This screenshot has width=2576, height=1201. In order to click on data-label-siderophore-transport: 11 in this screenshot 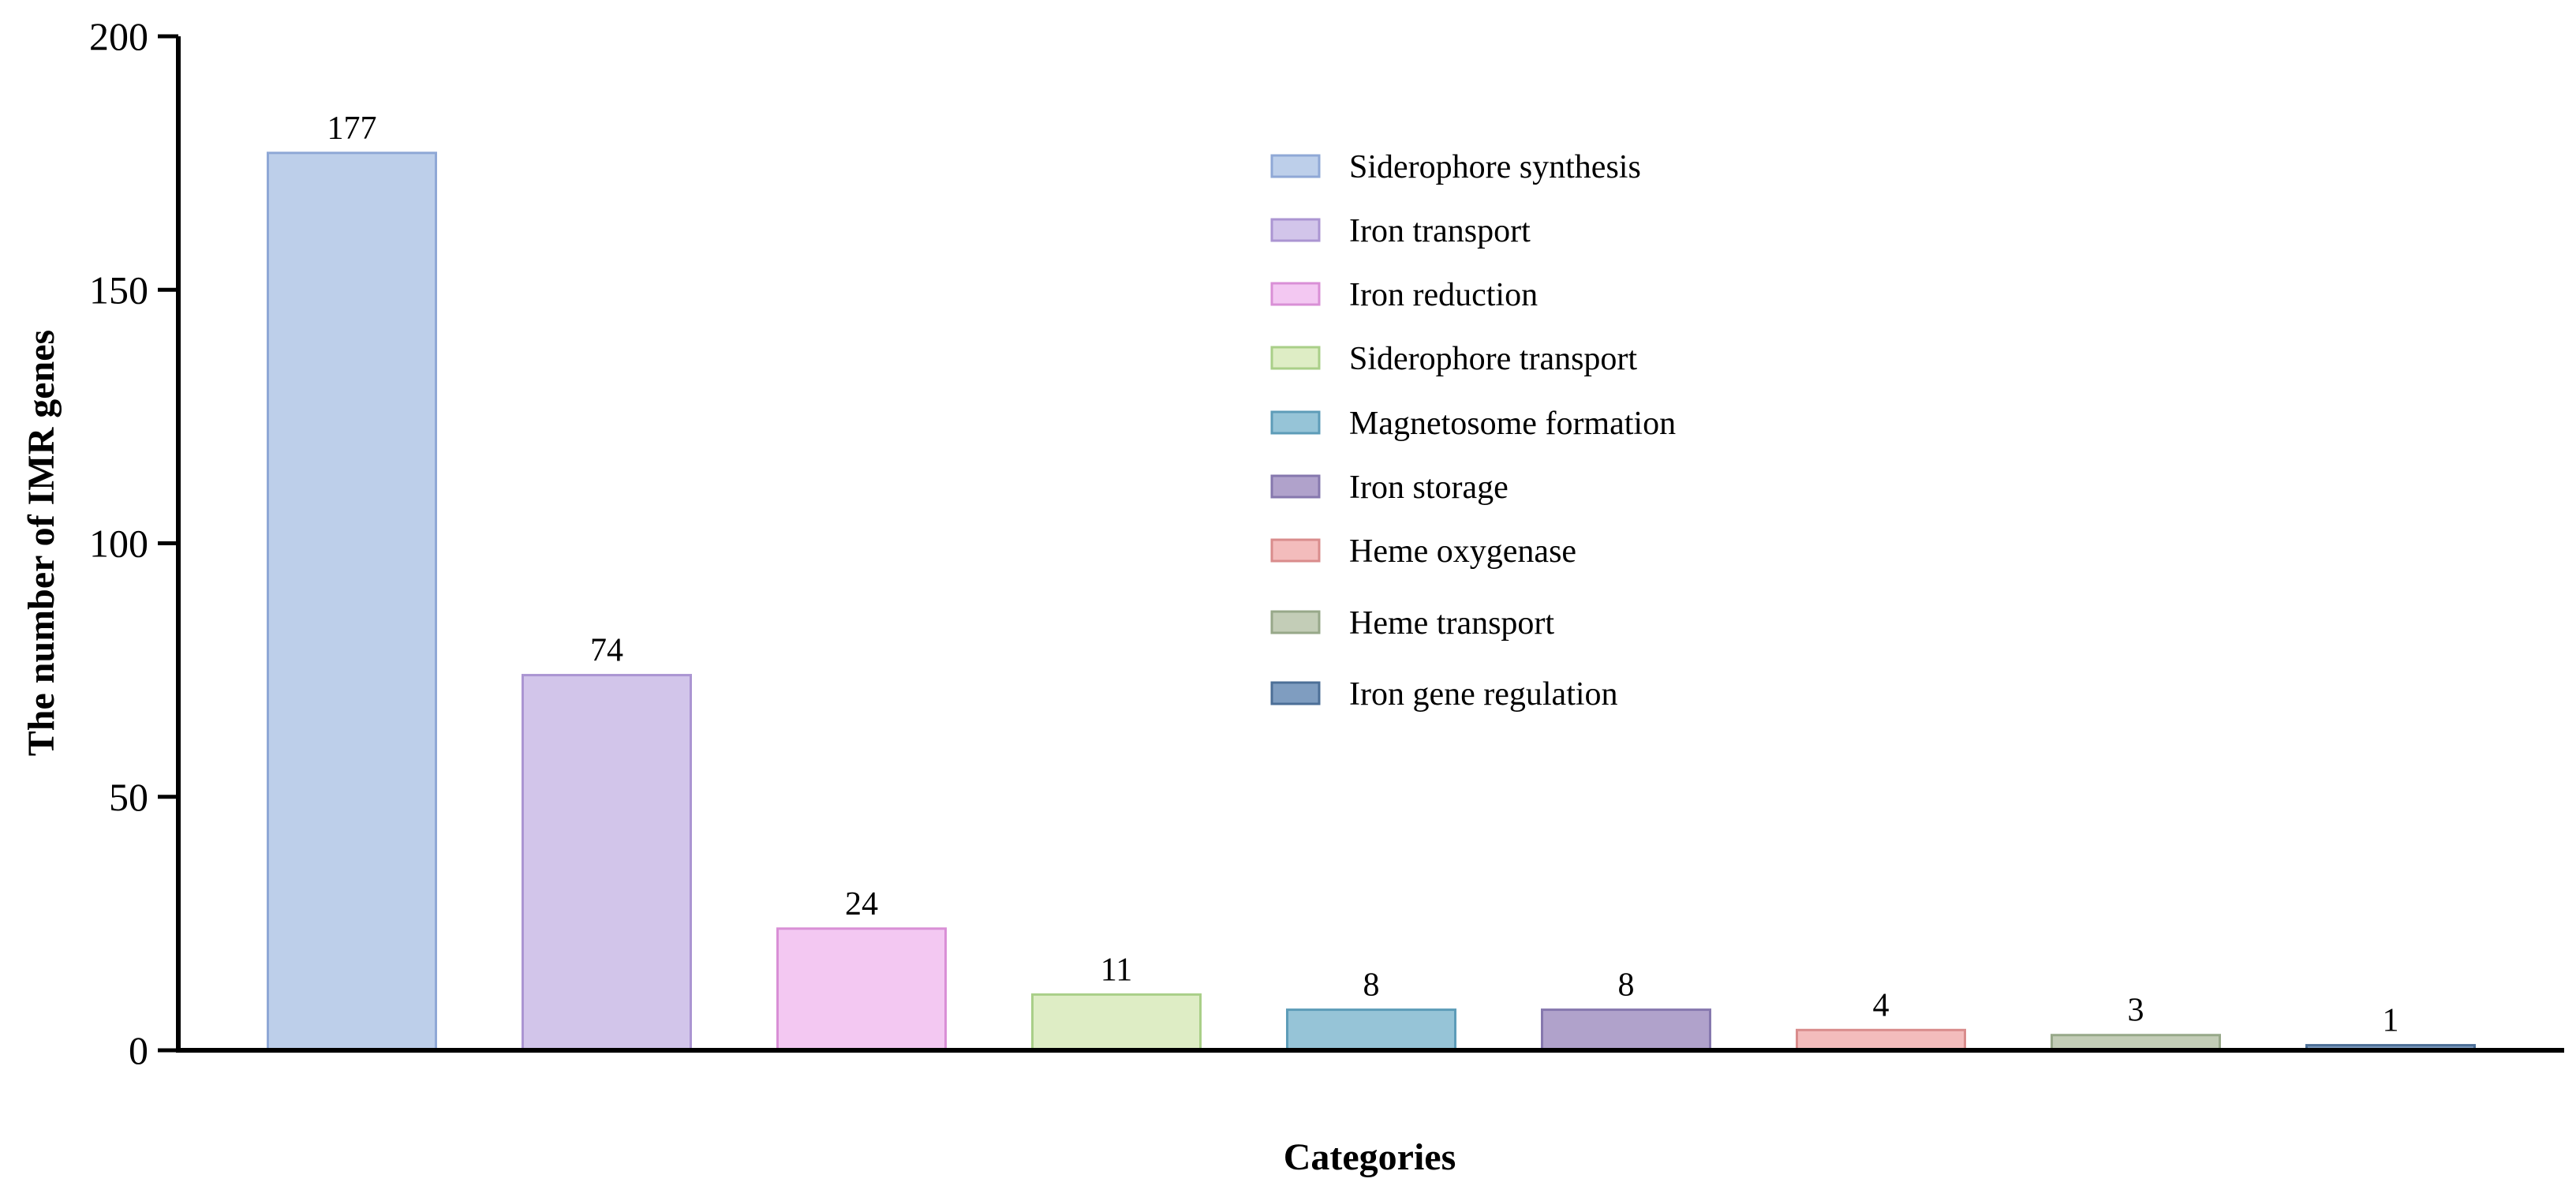, I will do `click(1116, 970)`.